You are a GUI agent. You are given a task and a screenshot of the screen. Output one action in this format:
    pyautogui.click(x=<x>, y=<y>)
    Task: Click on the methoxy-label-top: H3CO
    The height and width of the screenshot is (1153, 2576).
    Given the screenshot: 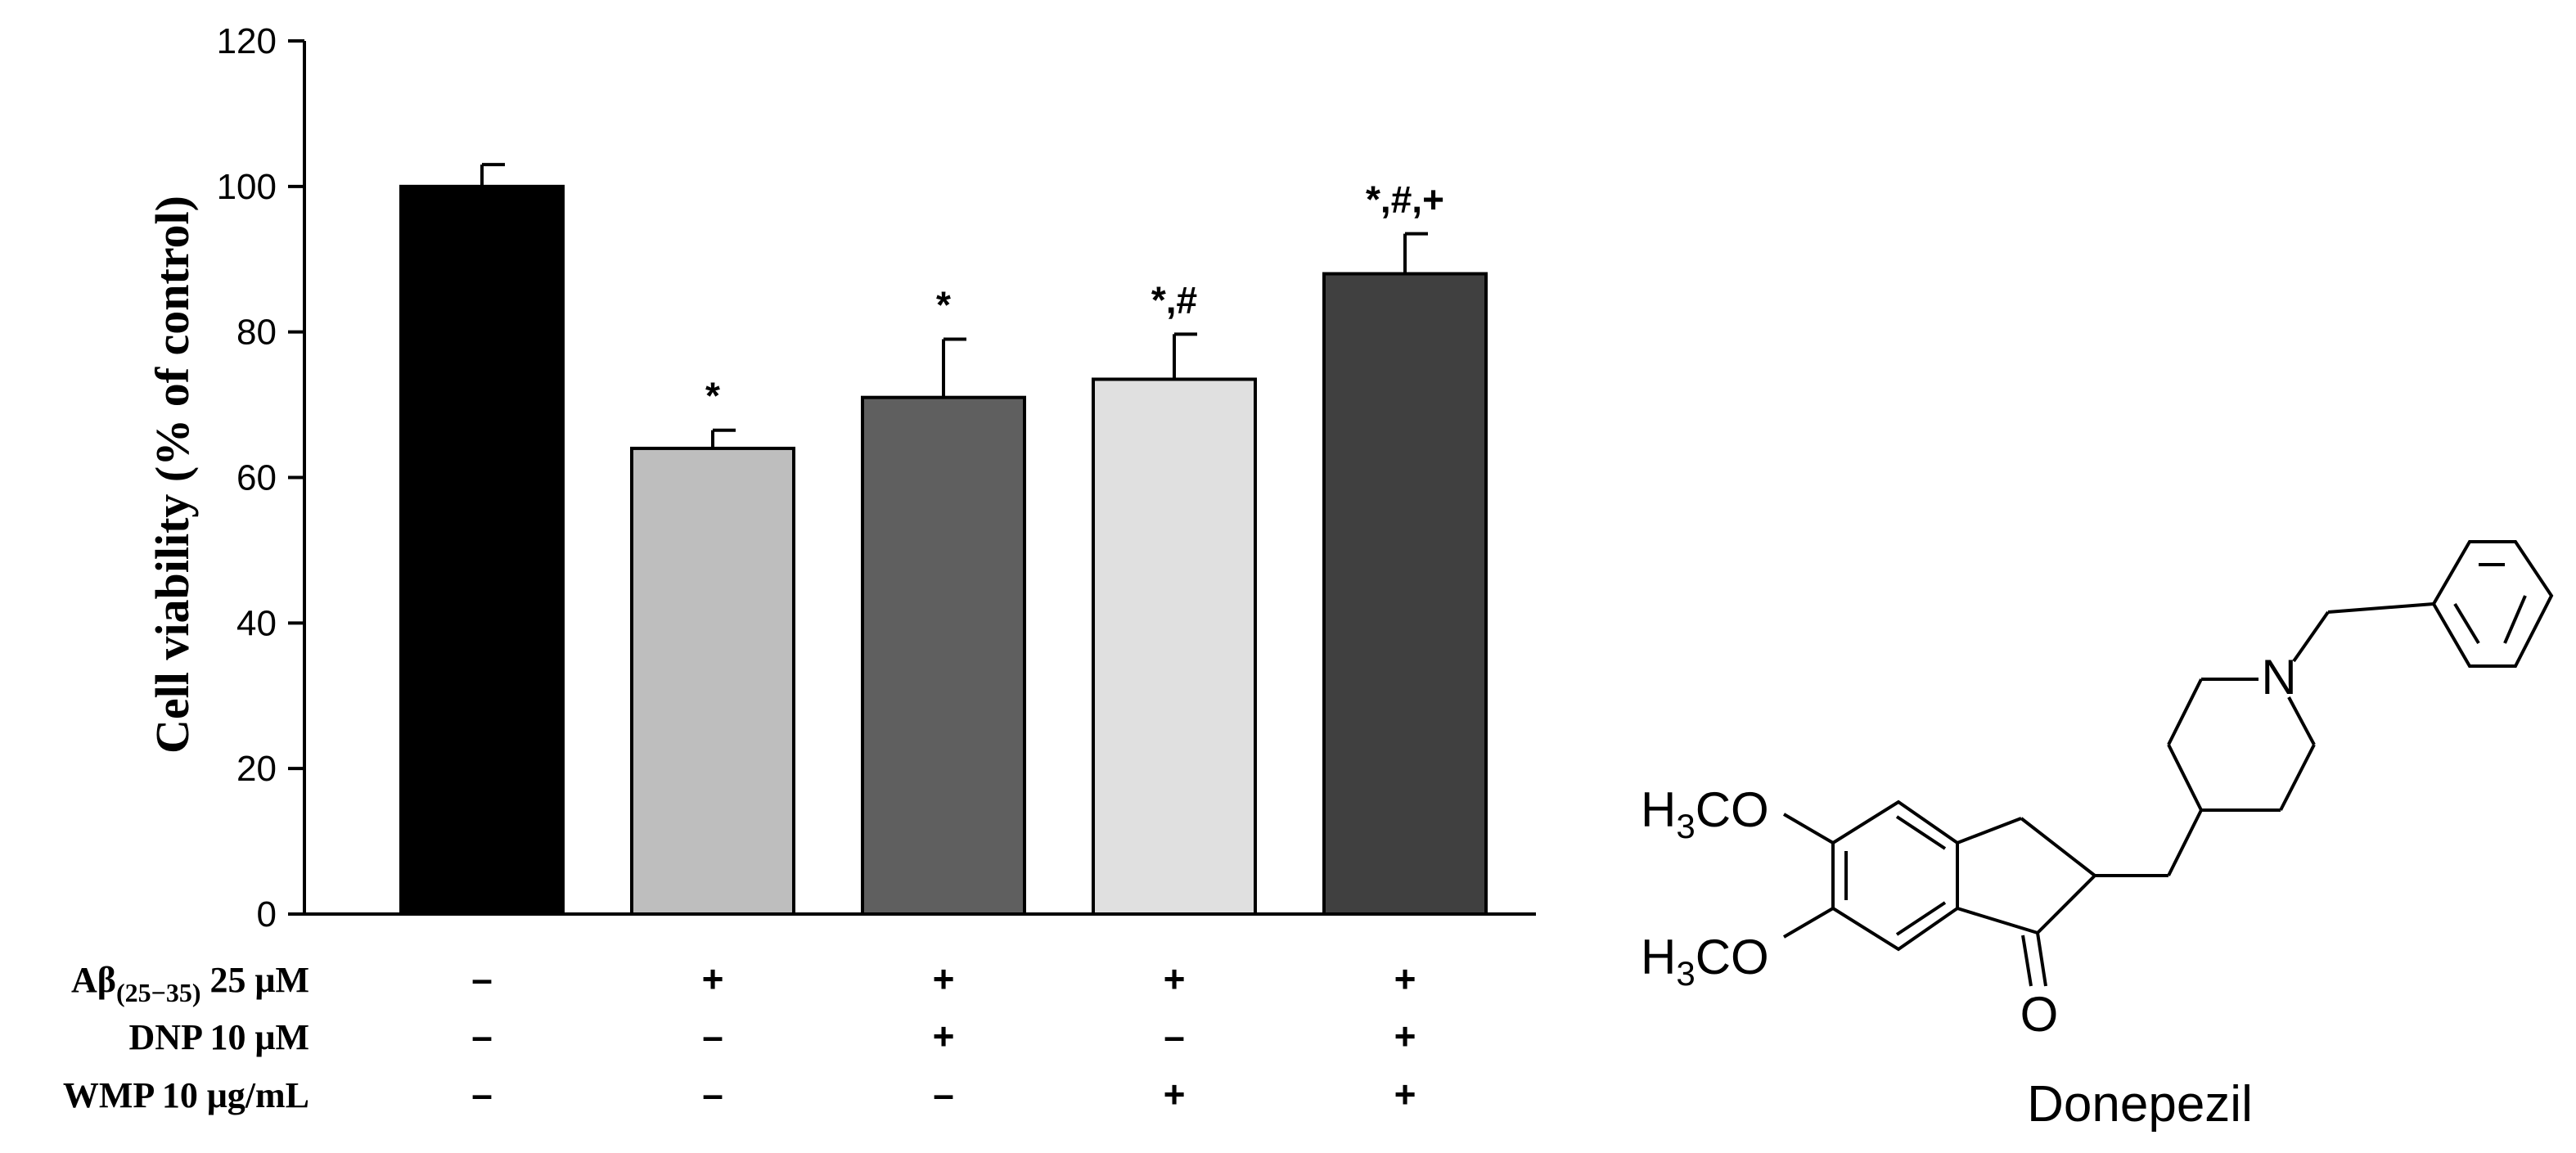 What is the action you would take?
    pyautogui.click(x=1705, y=813)
    